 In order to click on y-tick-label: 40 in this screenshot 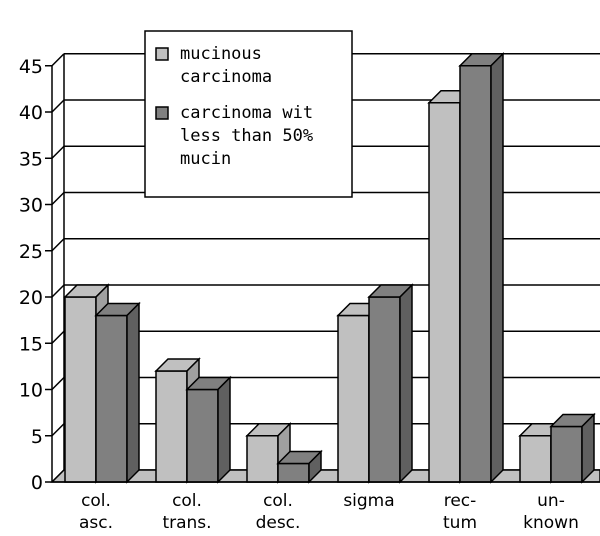, I will do `click(31, 113)`.